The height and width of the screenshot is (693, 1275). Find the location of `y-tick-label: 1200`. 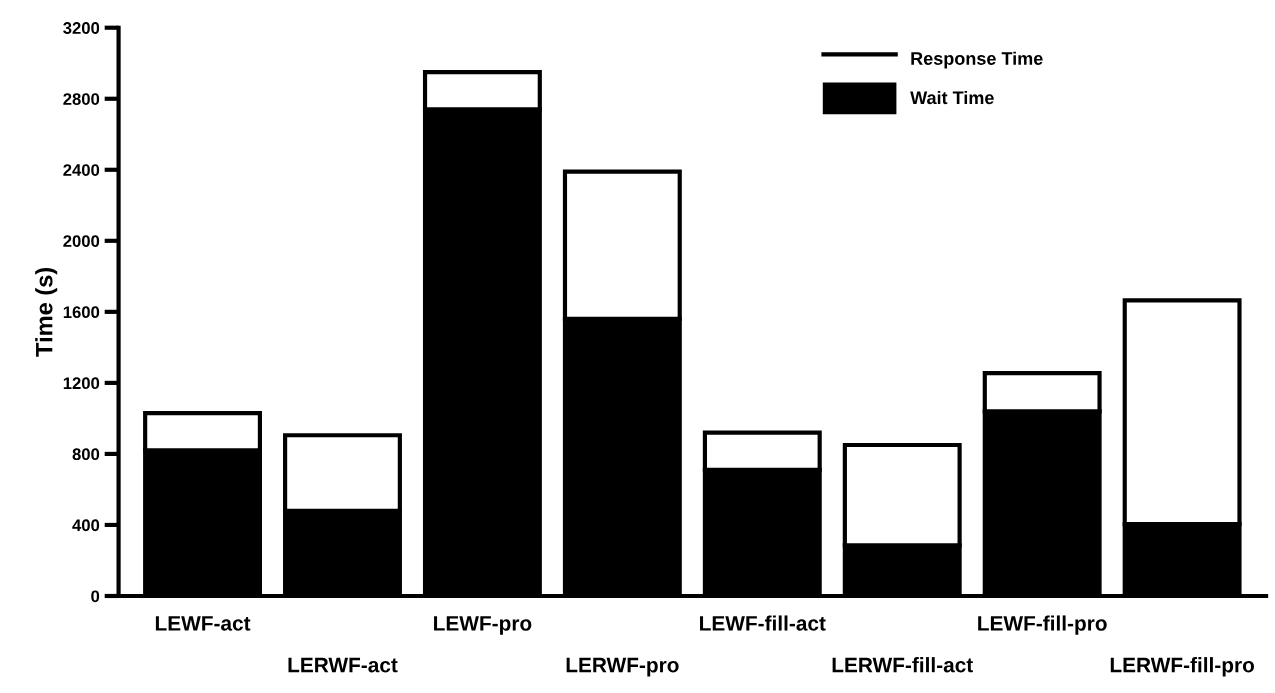

y-tick-label: 1200 is located at coordinates (81, 383).